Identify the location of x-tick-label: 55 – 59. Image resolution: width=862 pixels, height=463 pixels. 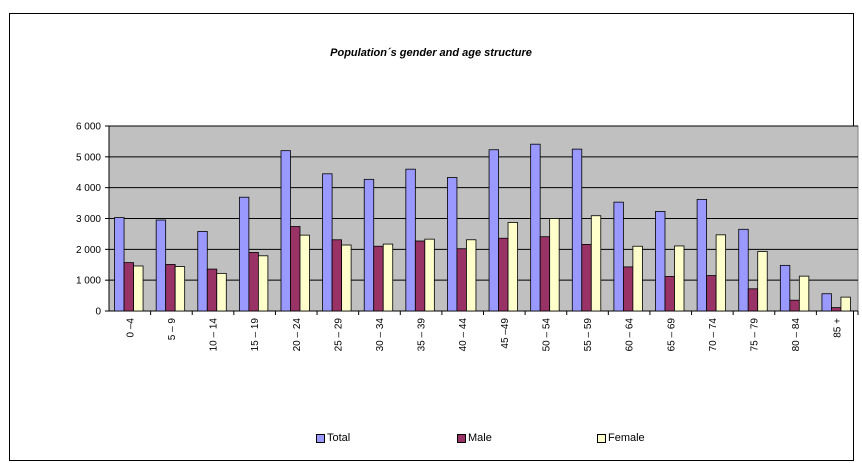
(588, 335).